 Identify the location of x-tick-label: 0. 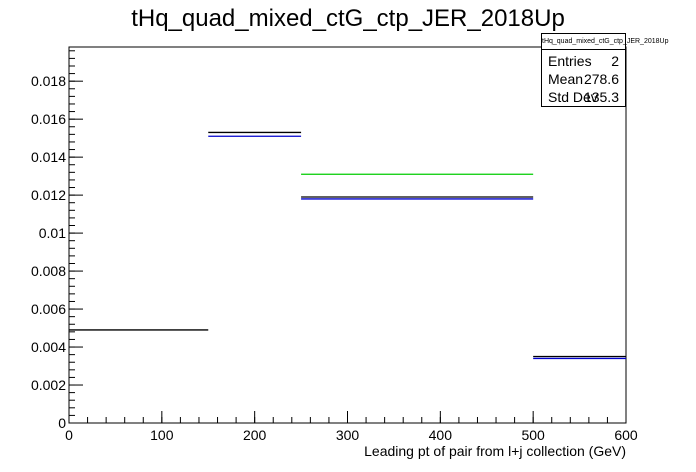
(69, 435).